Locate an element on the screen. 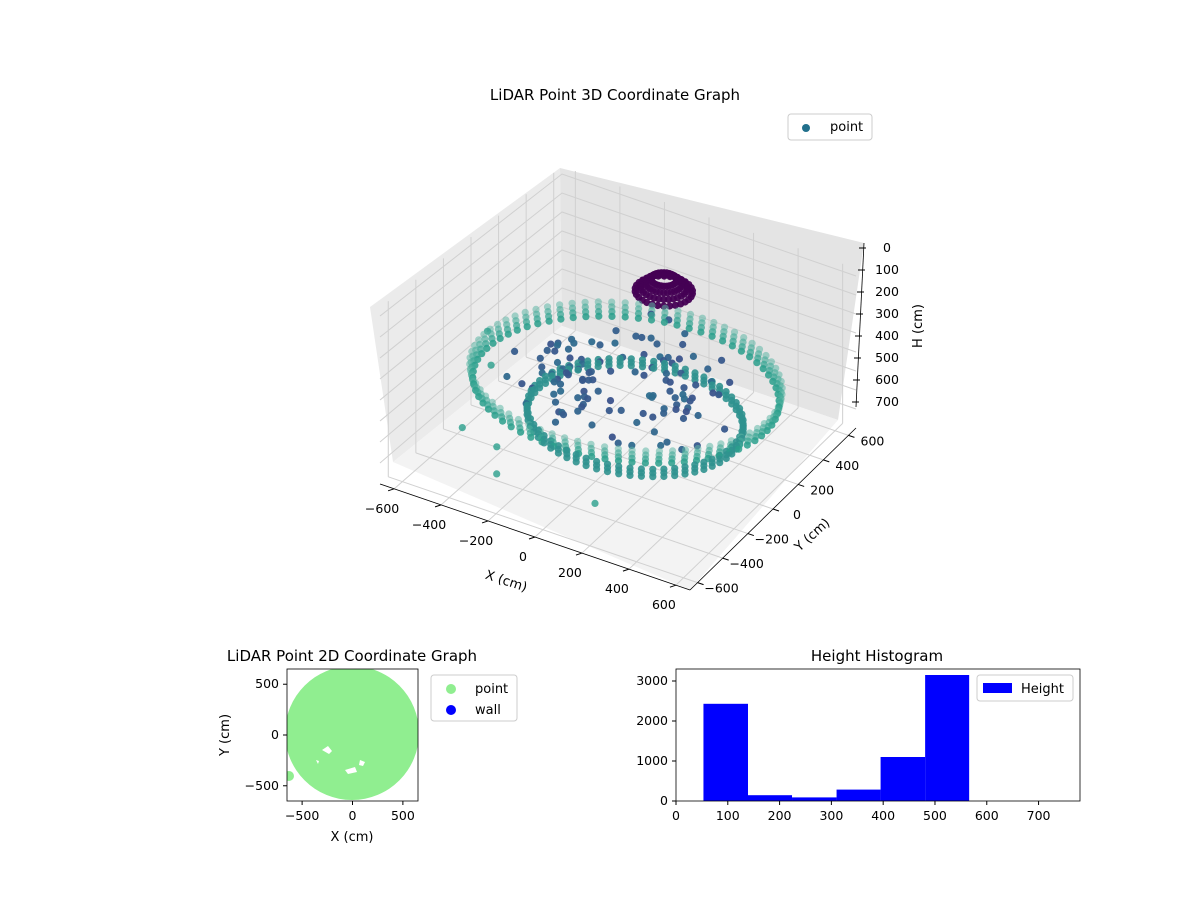  legend-3d: point is located at coordinates (830, 127).